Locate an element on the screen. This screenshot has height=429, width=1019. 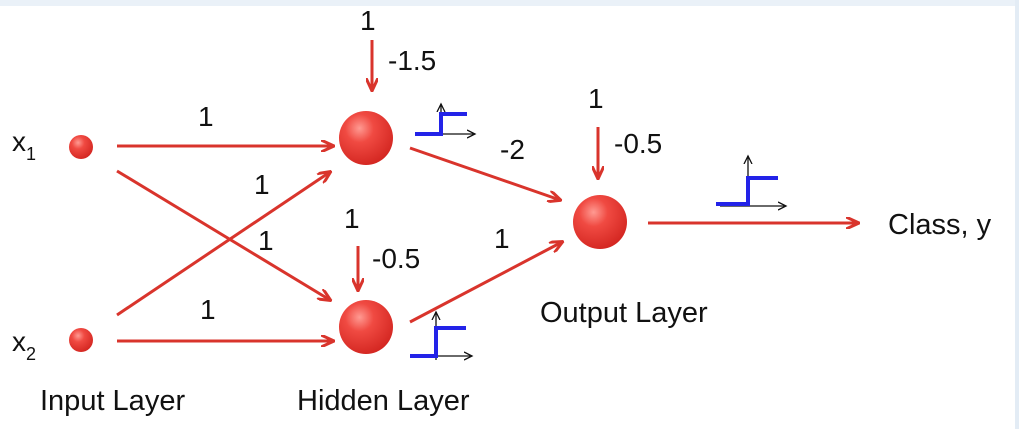
bias-weight-h2: -0.5 is located at coordinates (396, 258).